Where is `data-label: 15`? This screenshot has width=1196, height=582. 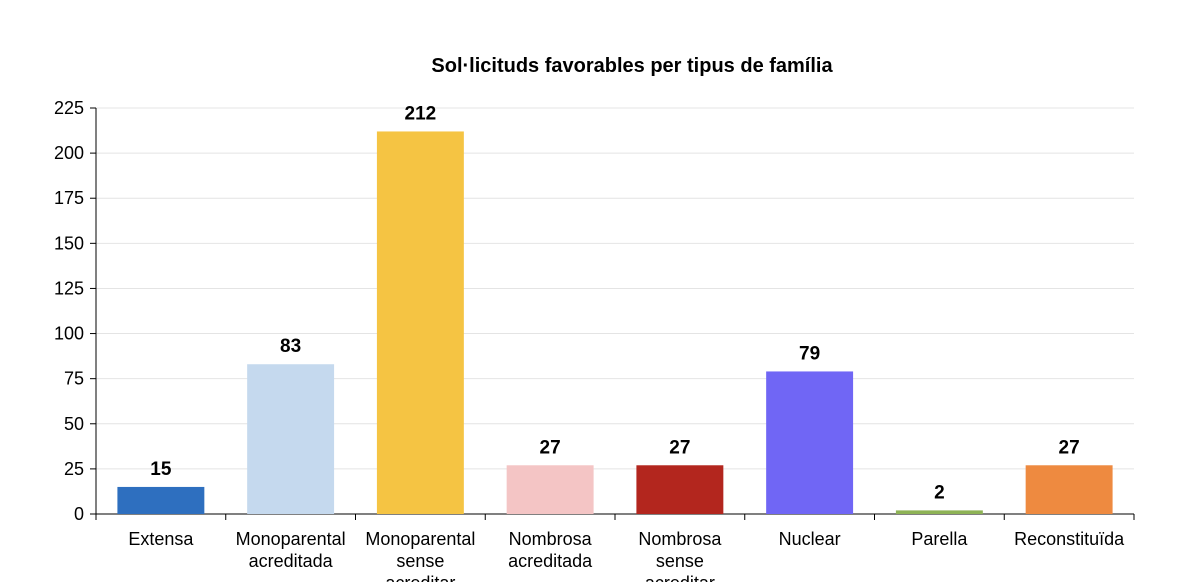
data-label: 15 is located at coordinates (161, 469).